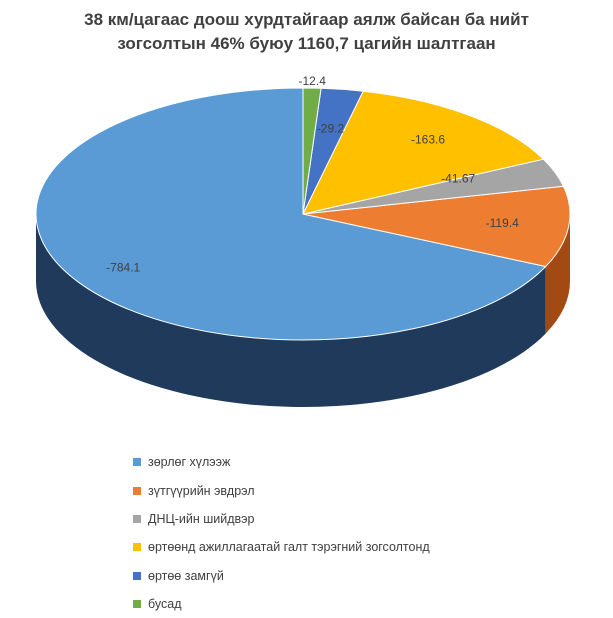 Image resolution: width=613 pixels, height=618 pixels. What do you see at coordinates (458, 178) in the screenshot?
I see `data-label-3: -41.67` at bounding box center [458, 178].